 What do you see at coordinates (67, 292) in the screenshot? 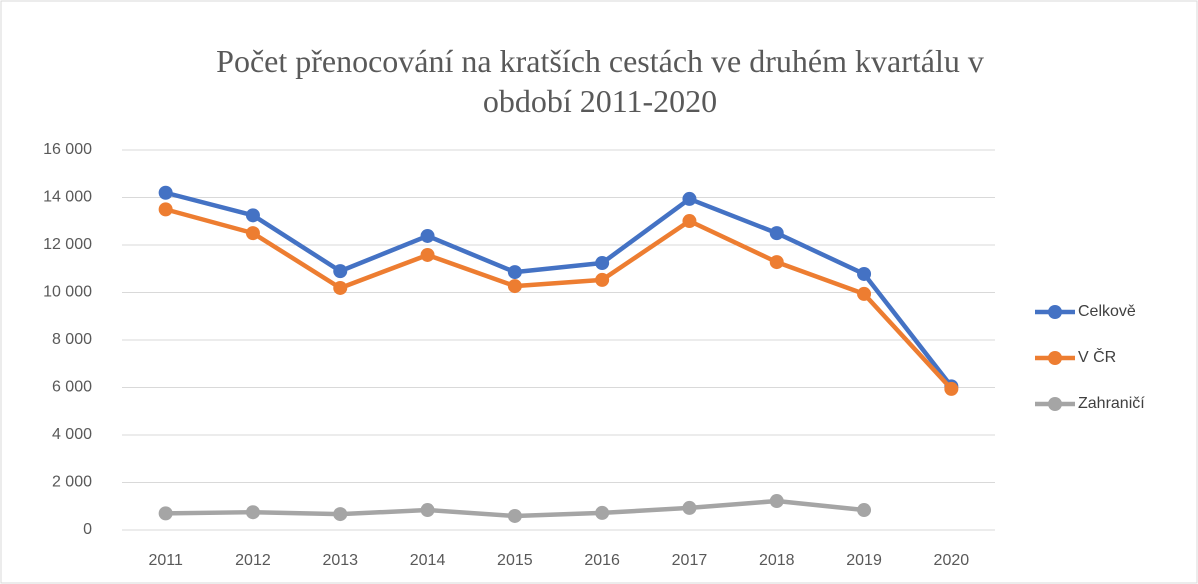
I see `y-tick-label: 10 000` at bounding box center [67, 292].